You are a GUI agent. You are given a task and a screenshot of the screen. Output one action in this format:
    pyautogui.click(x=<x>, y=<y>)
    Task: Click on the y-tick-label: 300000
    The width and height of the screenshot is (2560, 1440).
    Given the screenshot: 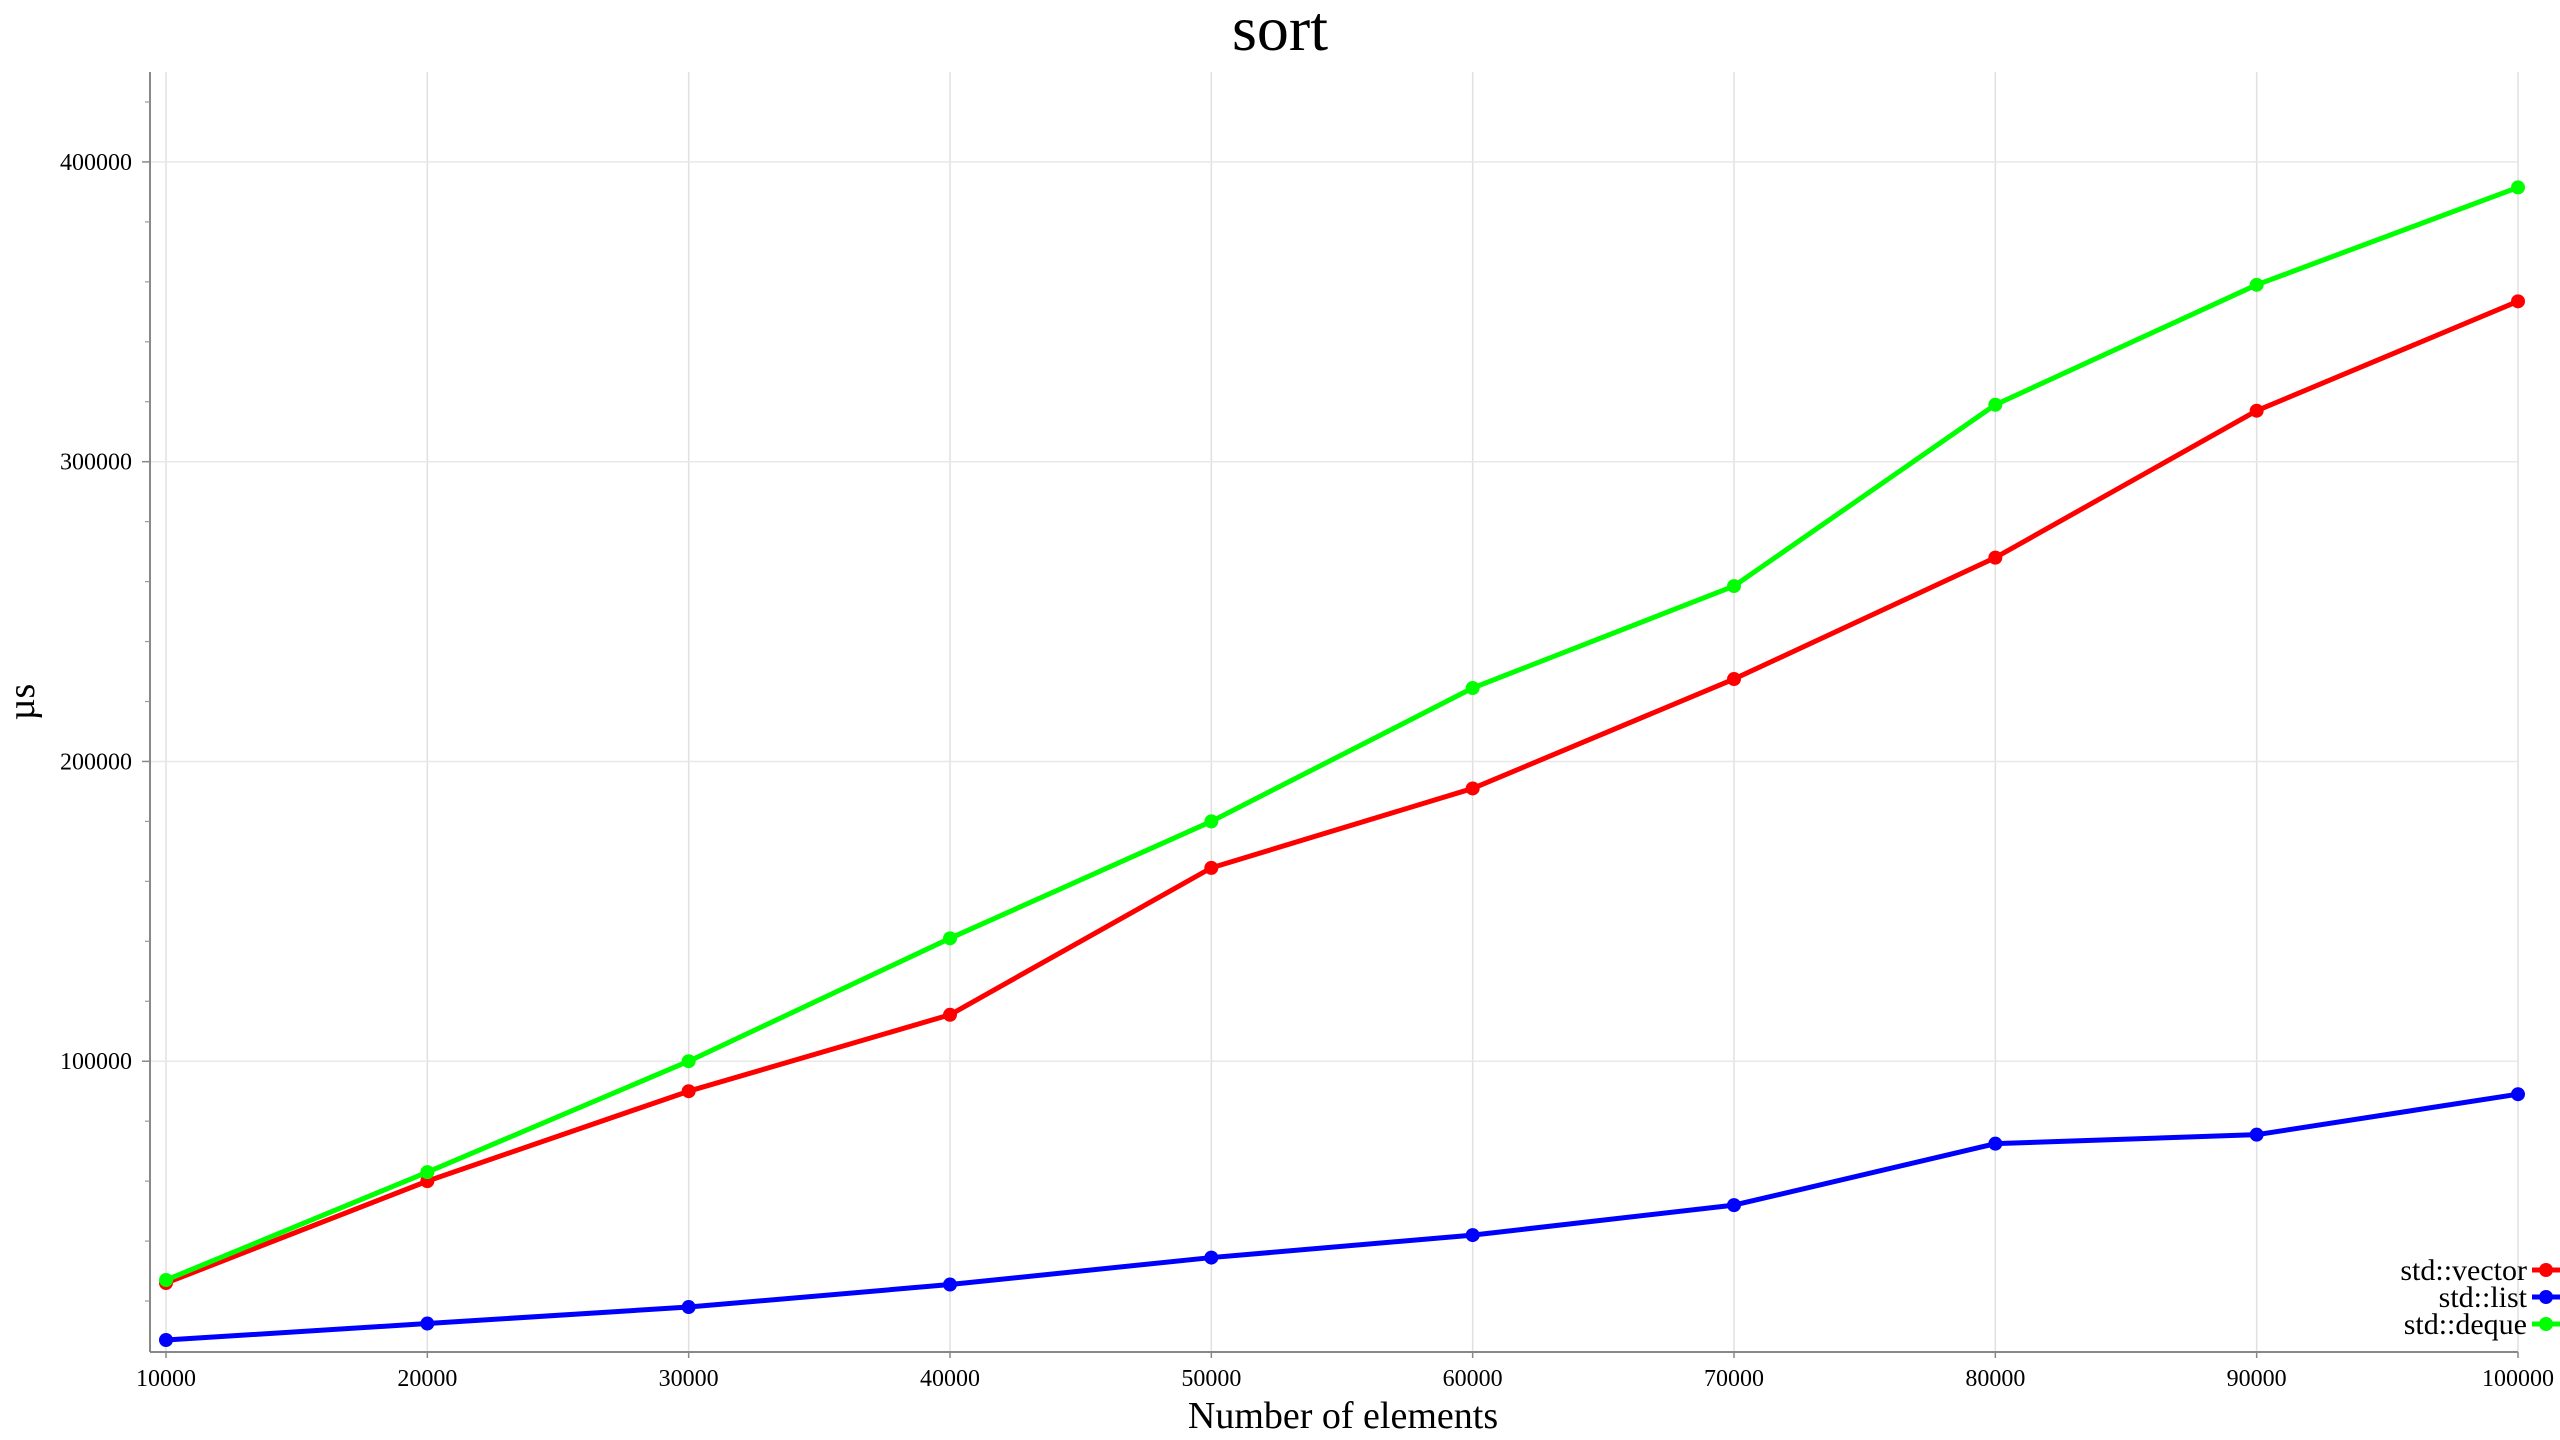 What is the action you would take?
    pyautogui.click(x=96, y=463)
    